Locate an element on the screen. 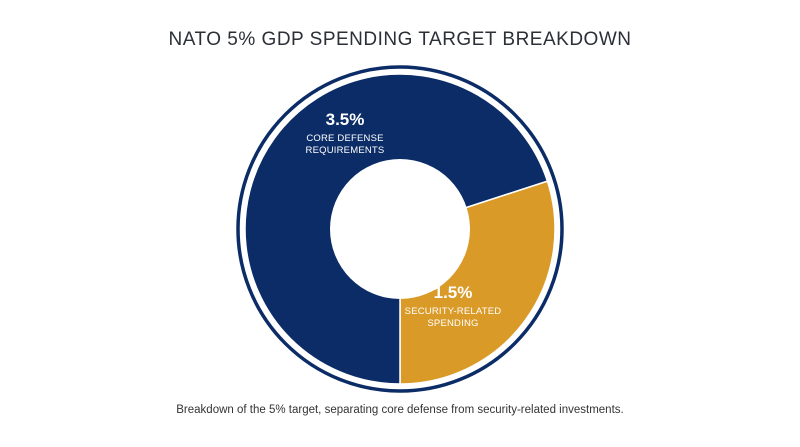 The height and width of the screenshot is (447, 800). donut-hole is located at coordinates (400, 229).